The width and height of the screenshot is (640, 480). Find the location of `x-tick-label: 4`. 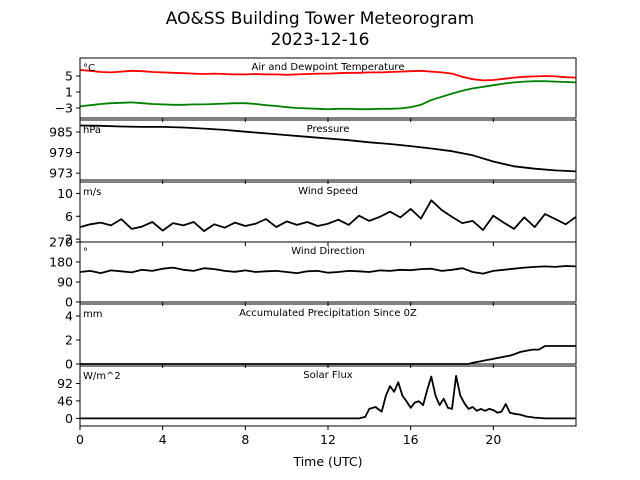

x-tick-label: 4 is located at coordinates (163, 439).